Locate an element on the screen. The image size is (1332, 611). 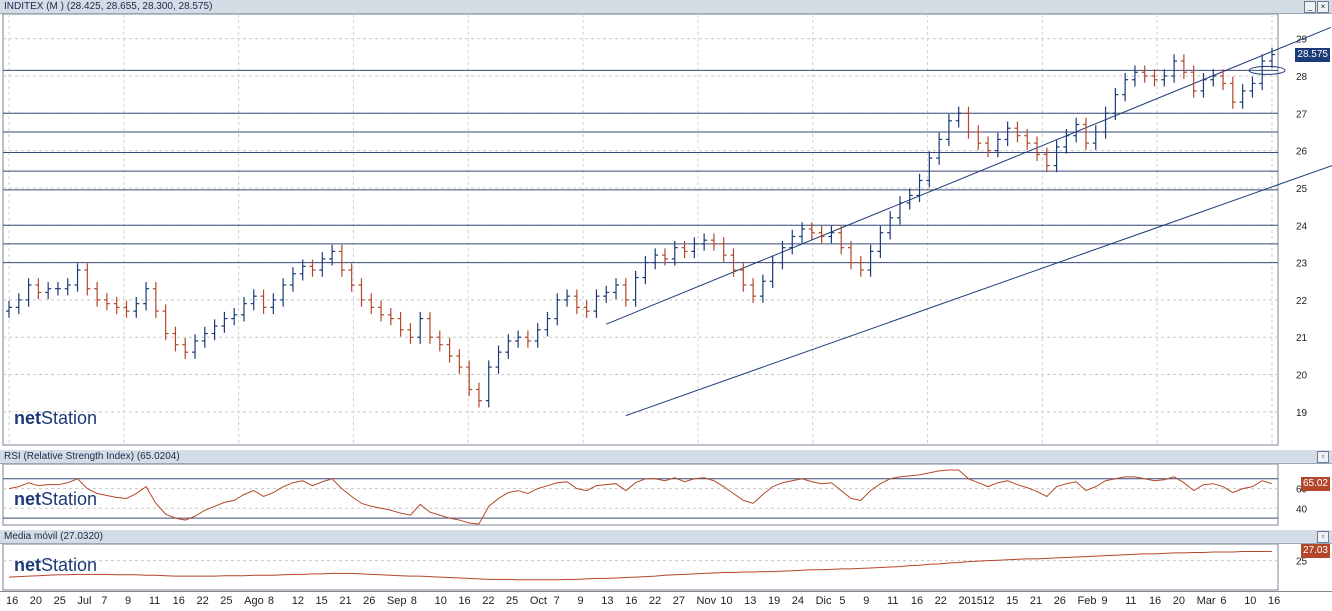
price-y-tick: 19 is located at coordinates (1302, 413).